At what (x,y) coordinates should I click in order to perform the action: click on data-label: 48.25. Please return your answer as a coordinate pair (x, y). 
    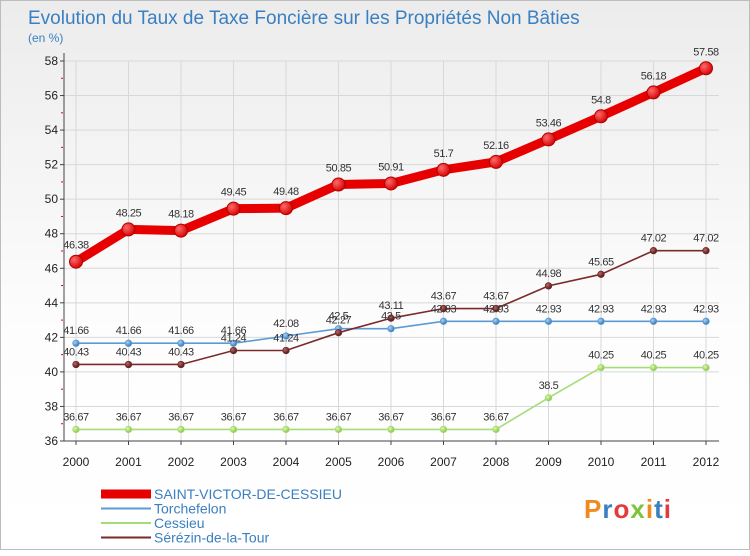
    Looking at the image, I should click on (129, 213).